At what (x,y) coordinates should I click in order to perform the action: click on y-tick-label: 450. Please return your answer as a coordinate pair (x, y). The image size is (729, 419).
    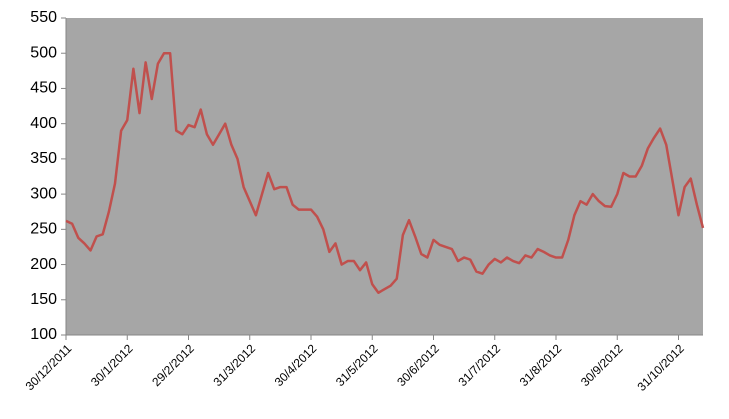
    Looking at the image, I should click on (43, 88).